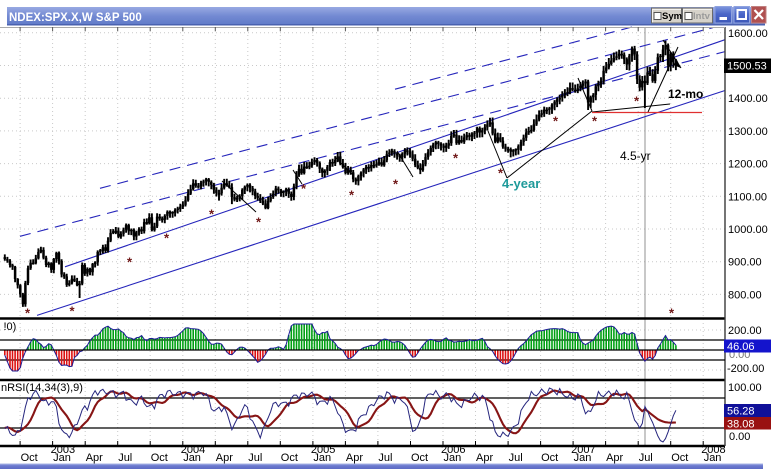 Image resolution: width=775 pixels, height=476 pixels. I want to click on svg-text: 2007, so click(583, 450).